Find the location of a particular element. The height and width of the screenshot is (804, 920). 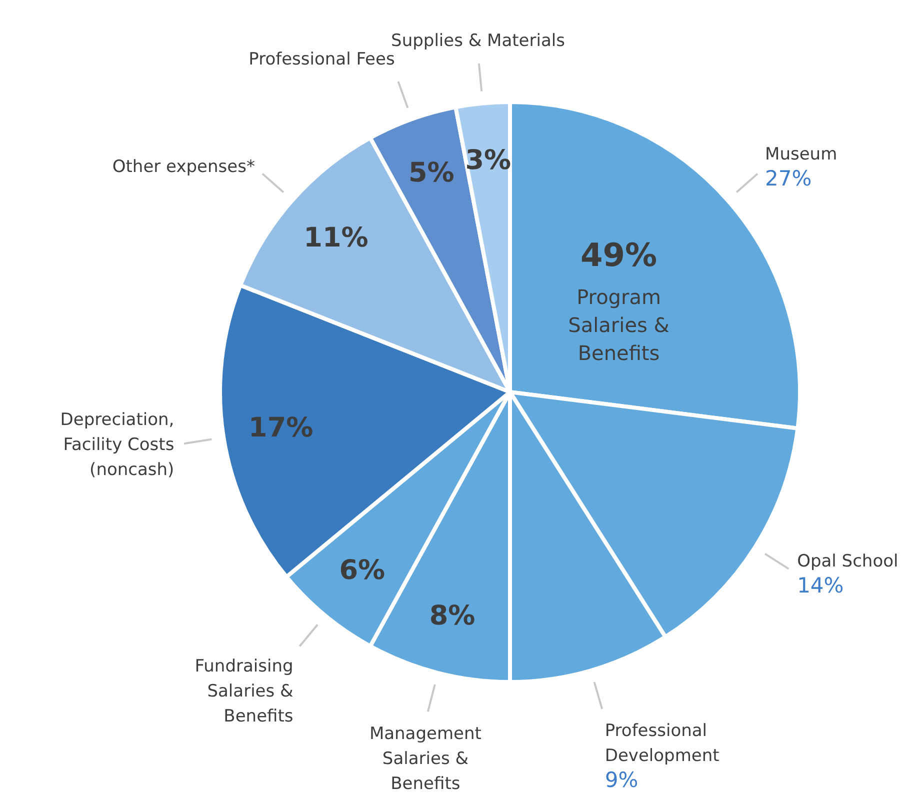

data-label: 14% is located at coordinates (820, 586).